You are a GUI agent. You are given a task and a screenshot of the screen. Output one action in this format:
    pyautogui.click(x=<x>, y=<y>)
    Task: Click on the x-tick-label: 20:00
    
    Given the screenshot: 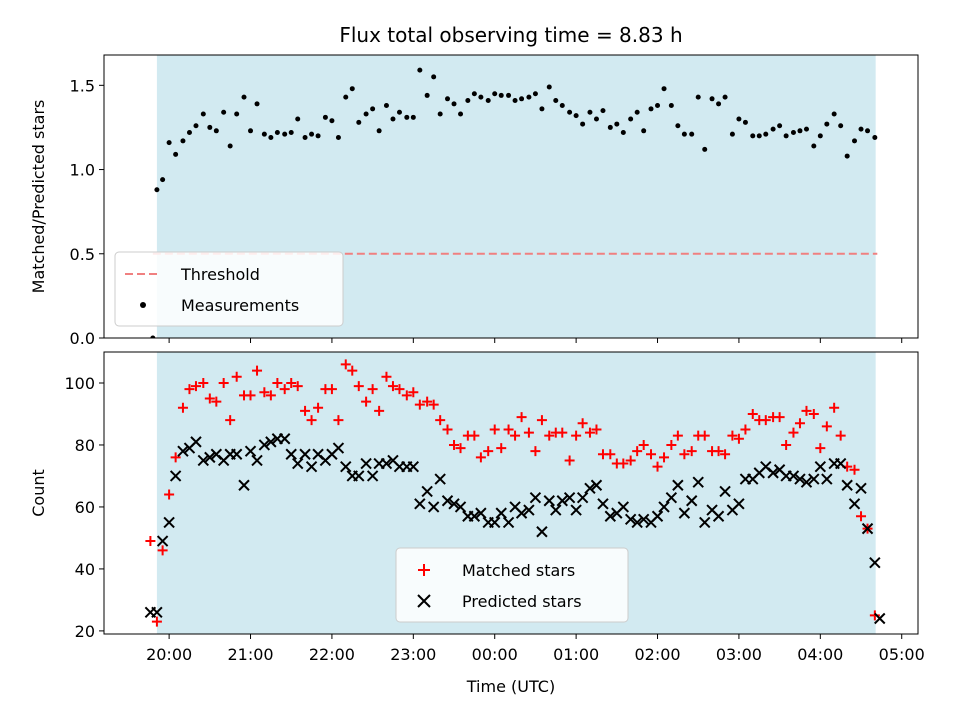 What is the action you would take?
    pyautogui.click(x=169, y=654)
    